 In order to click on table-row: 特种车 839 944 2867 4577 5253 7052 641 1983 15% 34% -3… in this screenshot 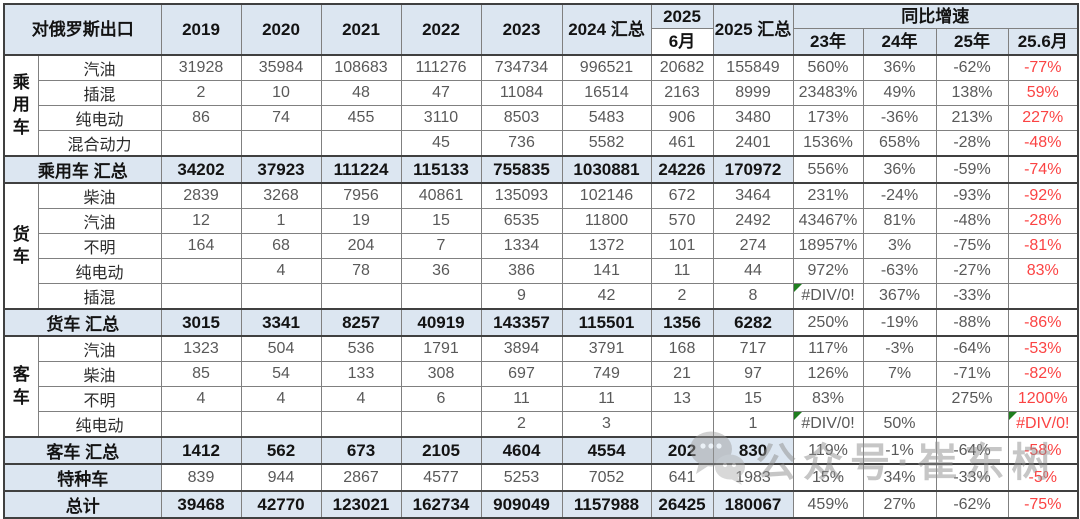, I will do `click(541, 477)`.